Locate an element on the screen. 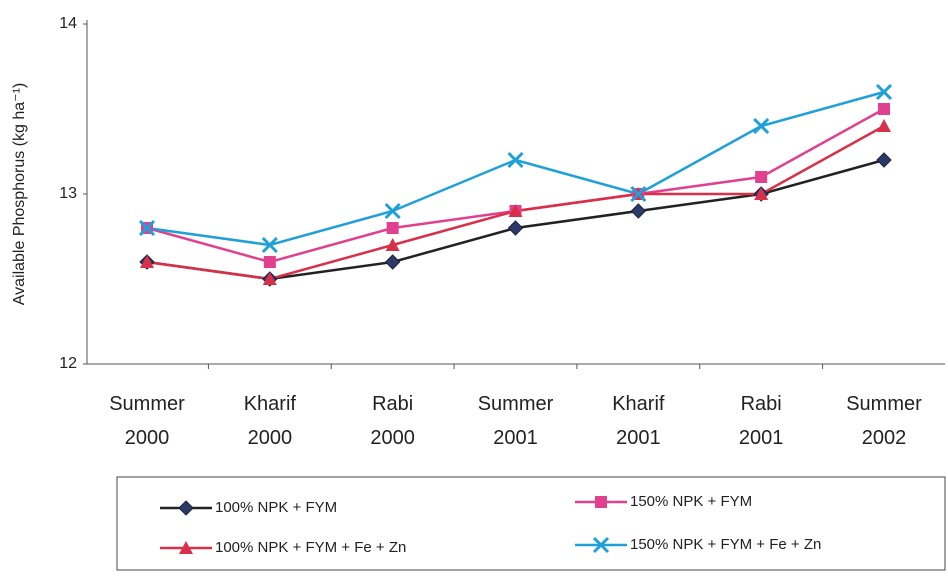 This screenshot has height=581, width=948. x-tick-label: Summer 2000 is located at coordinates (147, 421).